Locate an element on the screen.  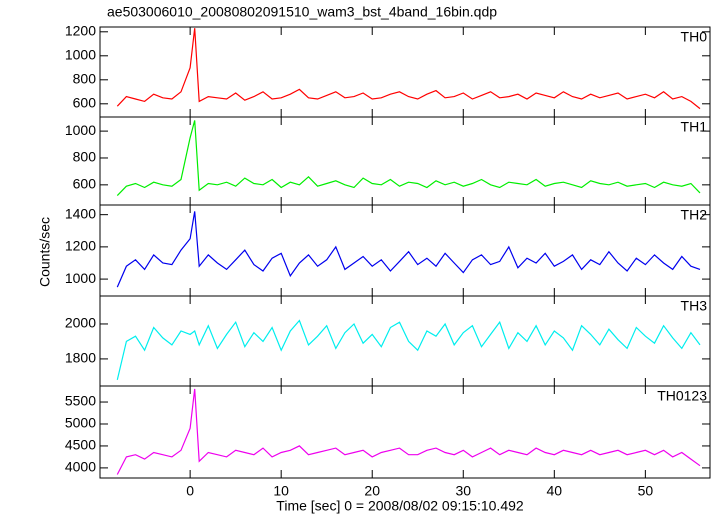
x-axis-label: Time [sec] 0 = 2008/08/02 09:15:10.492 is located at coordinates (400, 506).